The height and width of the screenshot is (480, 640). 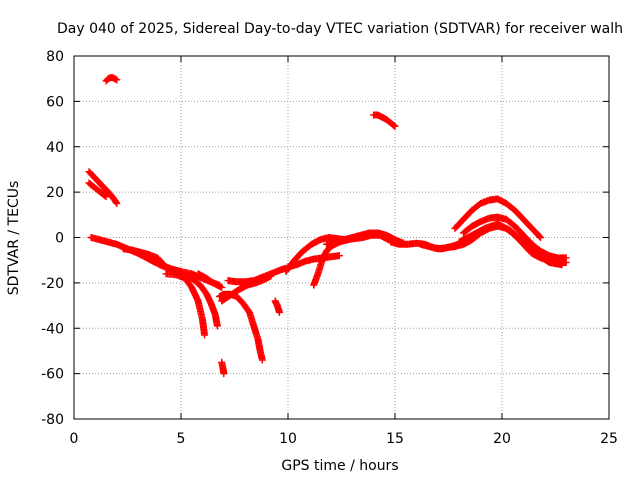 I want to click on series-arc-g, so click(x=159, y=262).